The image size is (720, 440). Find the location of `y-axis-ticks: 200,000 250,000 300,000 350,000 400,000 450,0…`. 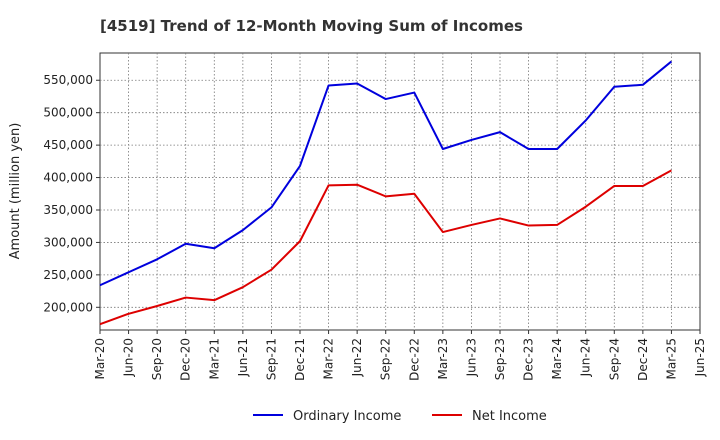

y-axis-ticks: 200,000 250,000 300,000 350,000 400,000 450,0… is located at coordinates (71, 193).